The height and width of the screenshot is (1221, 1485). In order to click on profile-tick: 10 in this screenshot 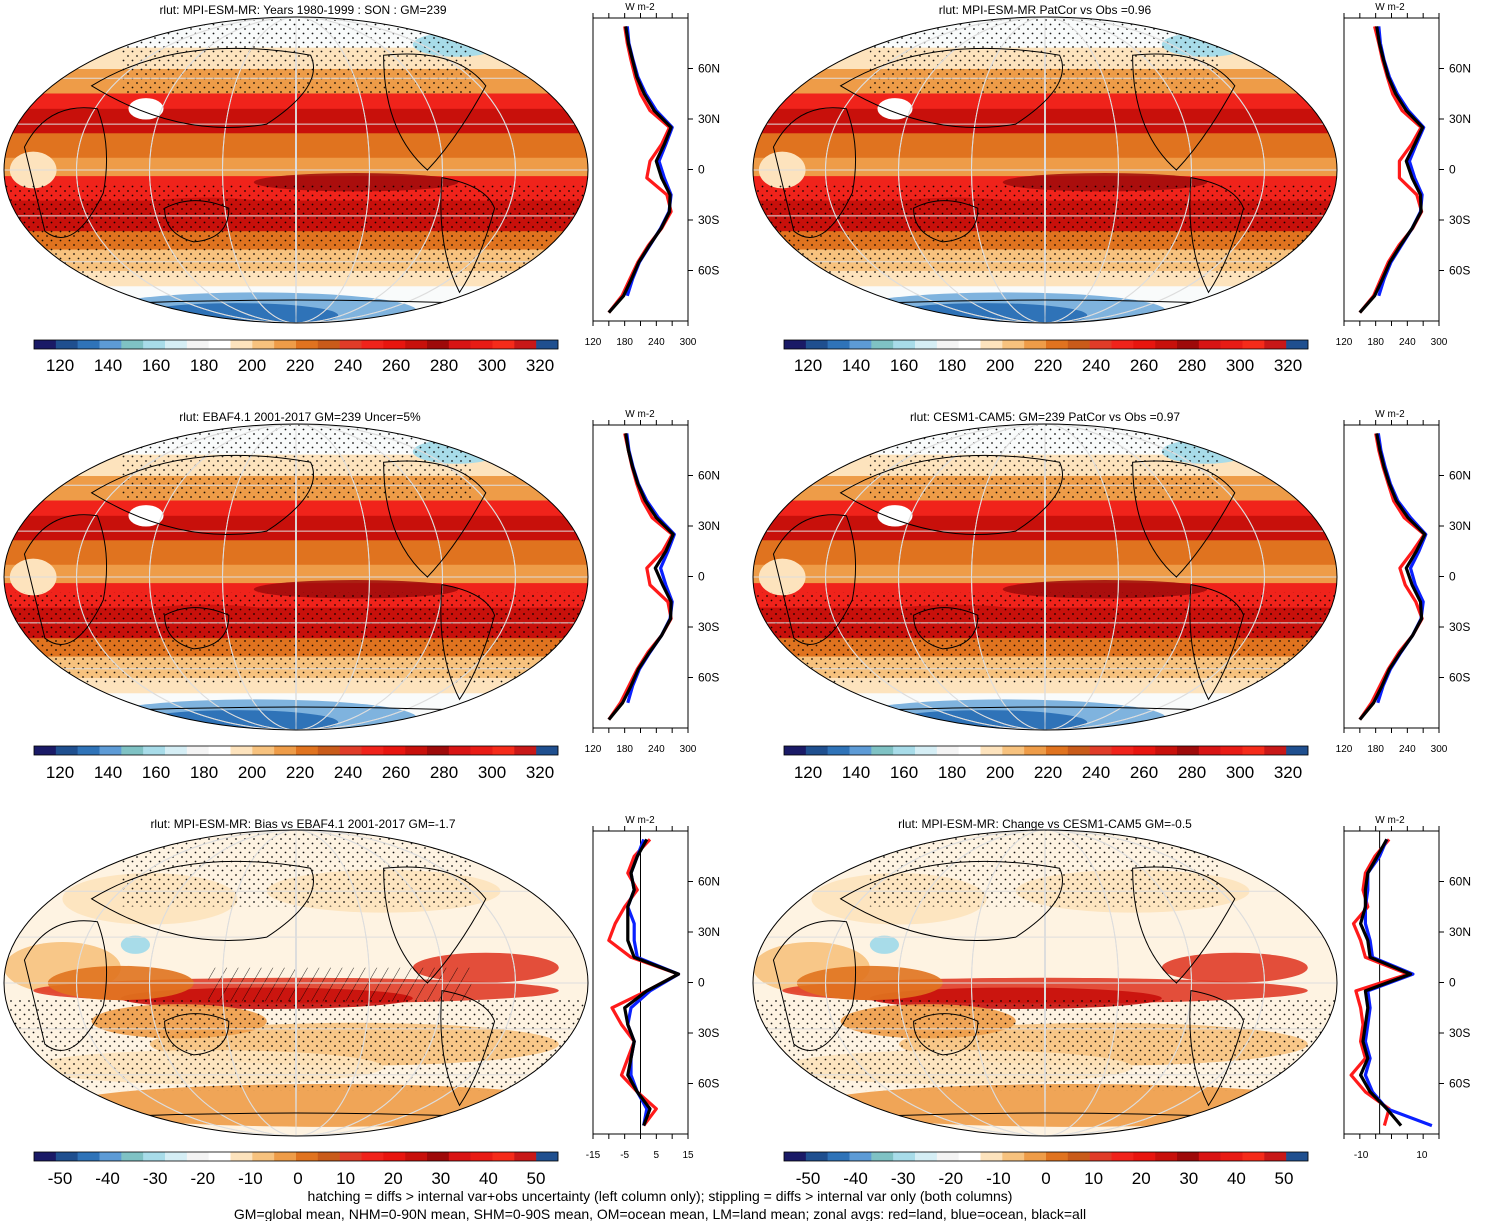, I will do `click(1422, 1155)`.